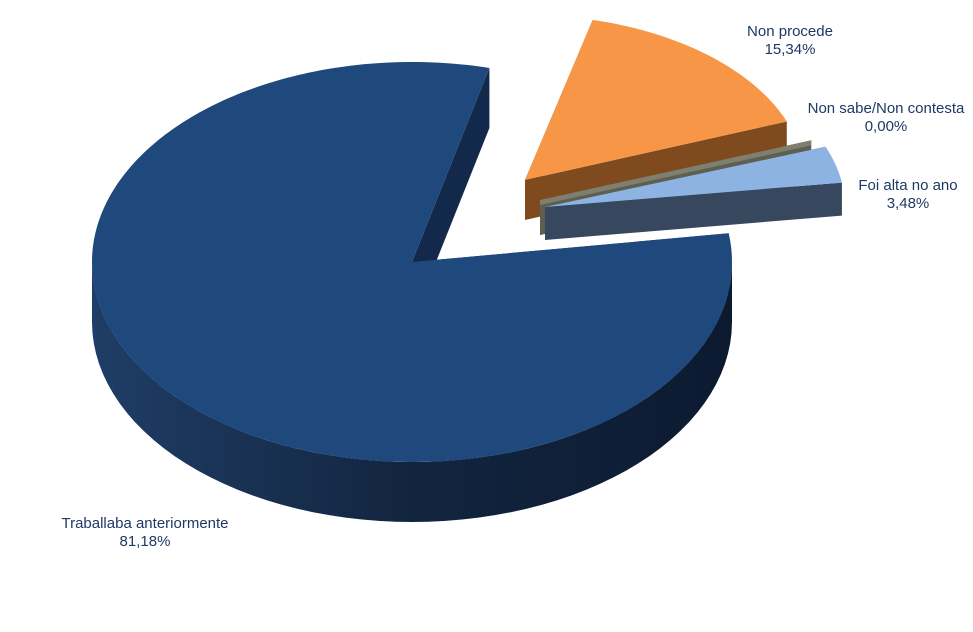 Image resolution: width=973 pixels, height=632 pixels. What do you see at coordinates (908, 185) in the screenshot?
I see `slice-label: Foi alta no ano` at bounding box center [908, 185].